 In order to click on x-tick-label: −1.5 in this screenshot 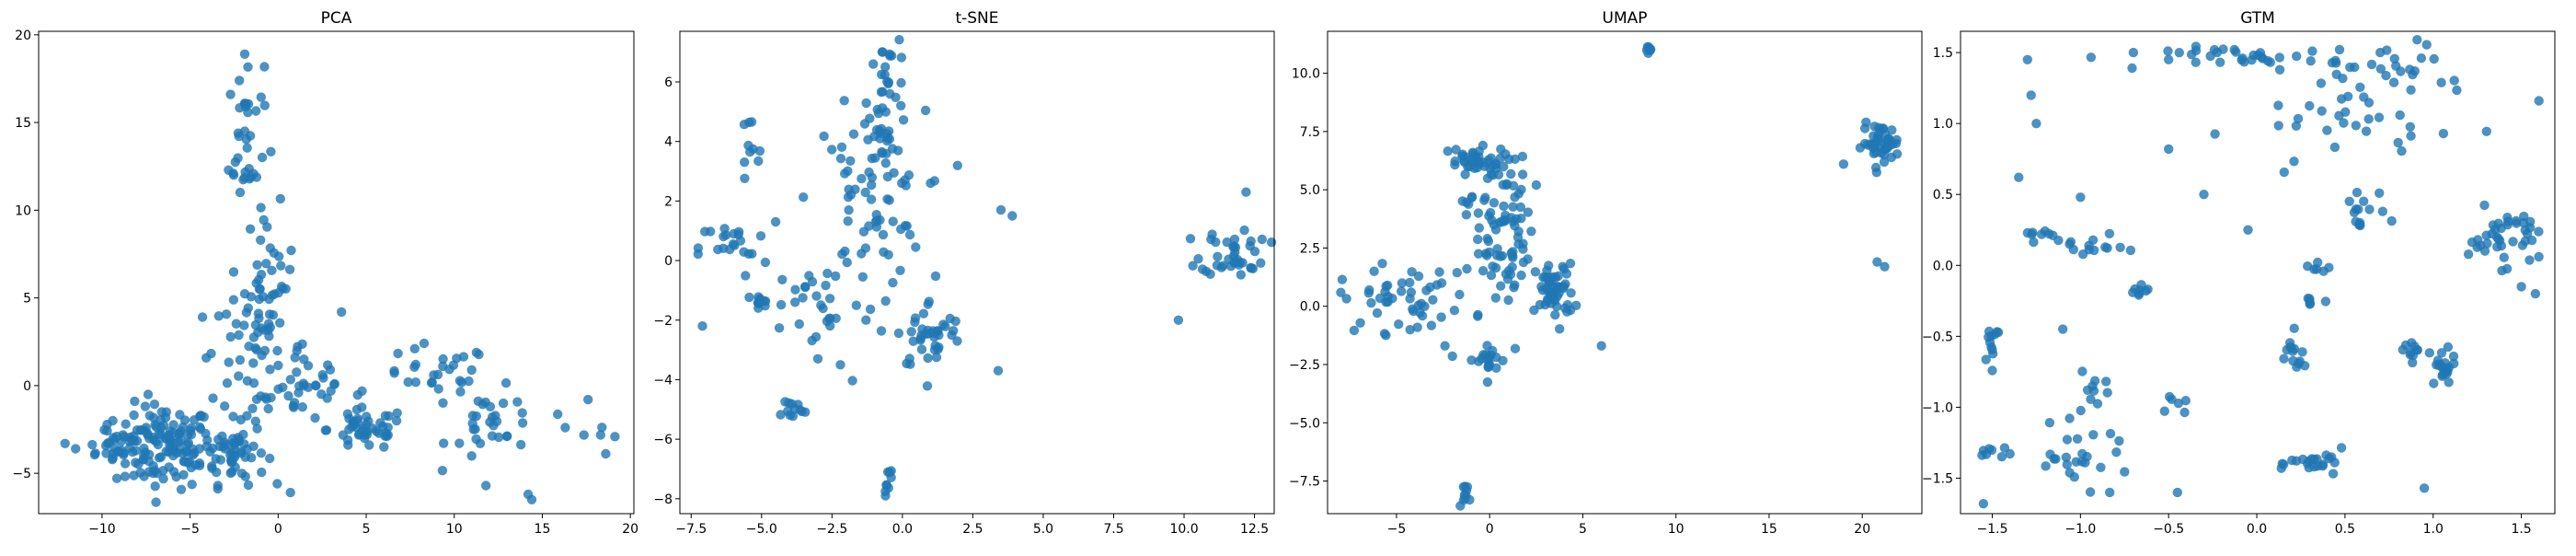, I will do `click(1993, 529)`.